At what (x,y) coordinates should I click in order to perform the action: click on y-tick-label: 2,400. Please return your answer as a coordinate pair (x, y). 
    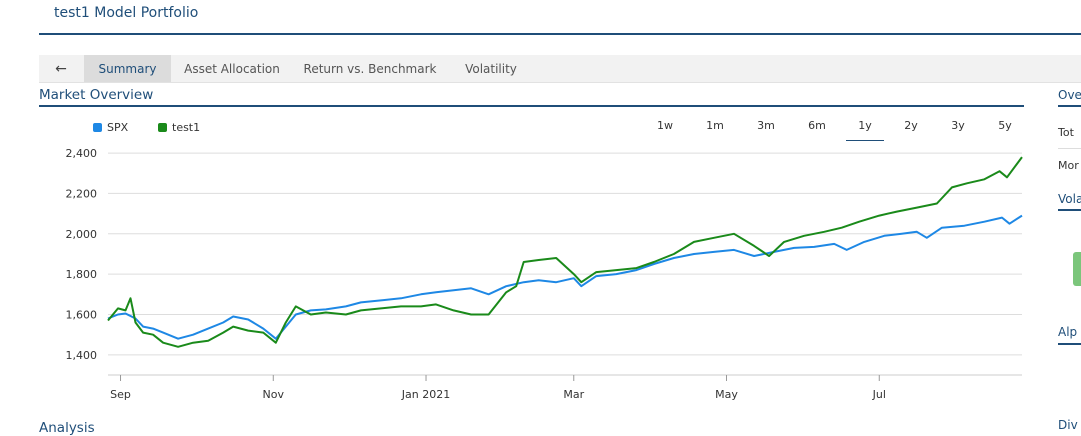
    Looking at the image, I should click on (82, 153).